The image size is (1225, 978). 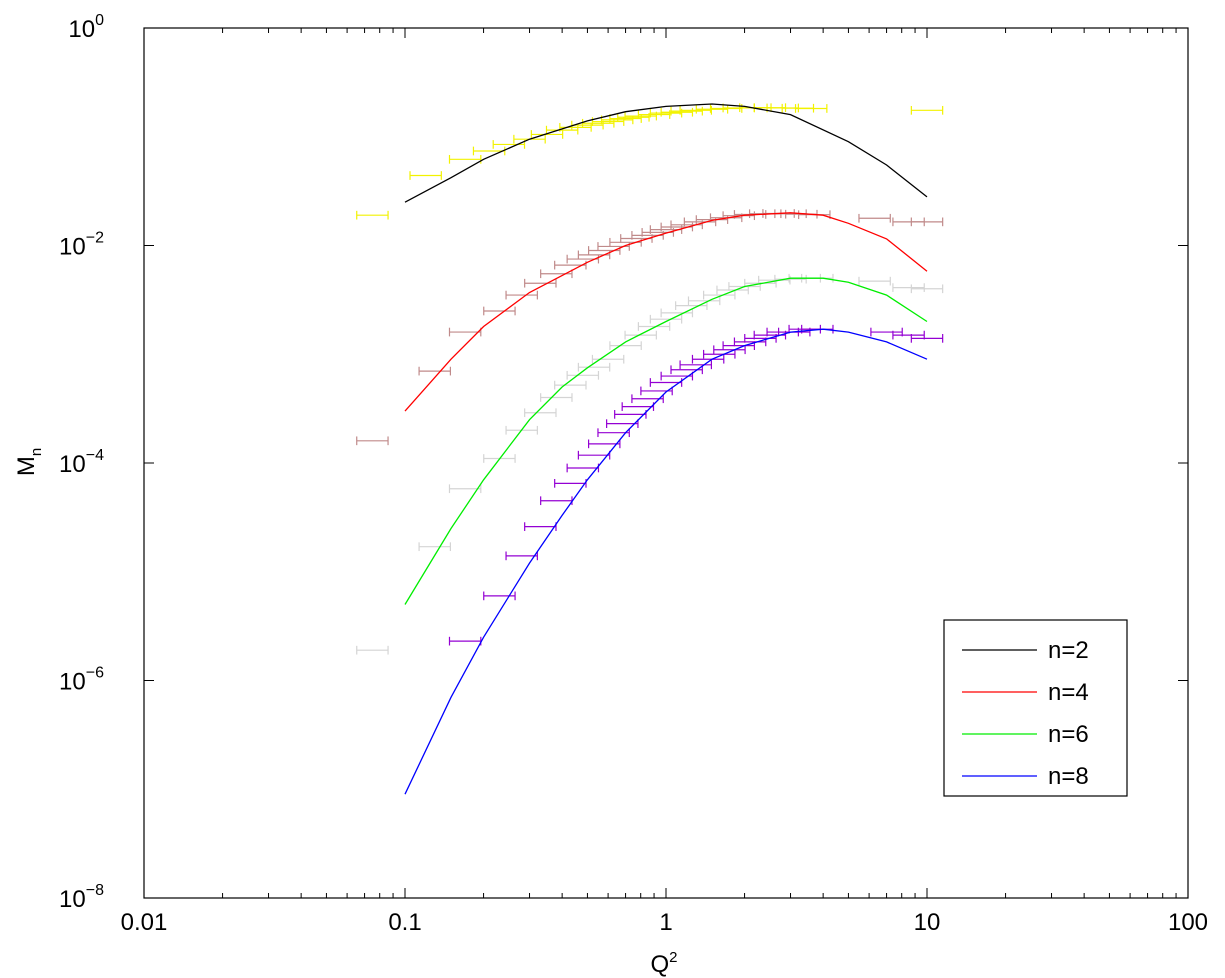 I want to click on legend-label: n=2, so click(x=1068, y=650).